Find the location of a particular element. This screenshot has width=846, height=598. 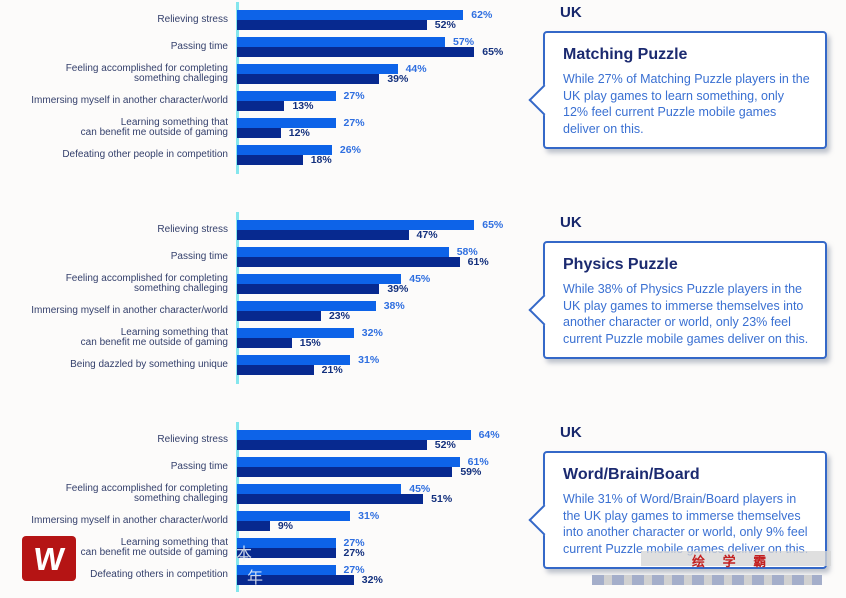

bar-line-dark: 51% is located at coordinates (344, 499).